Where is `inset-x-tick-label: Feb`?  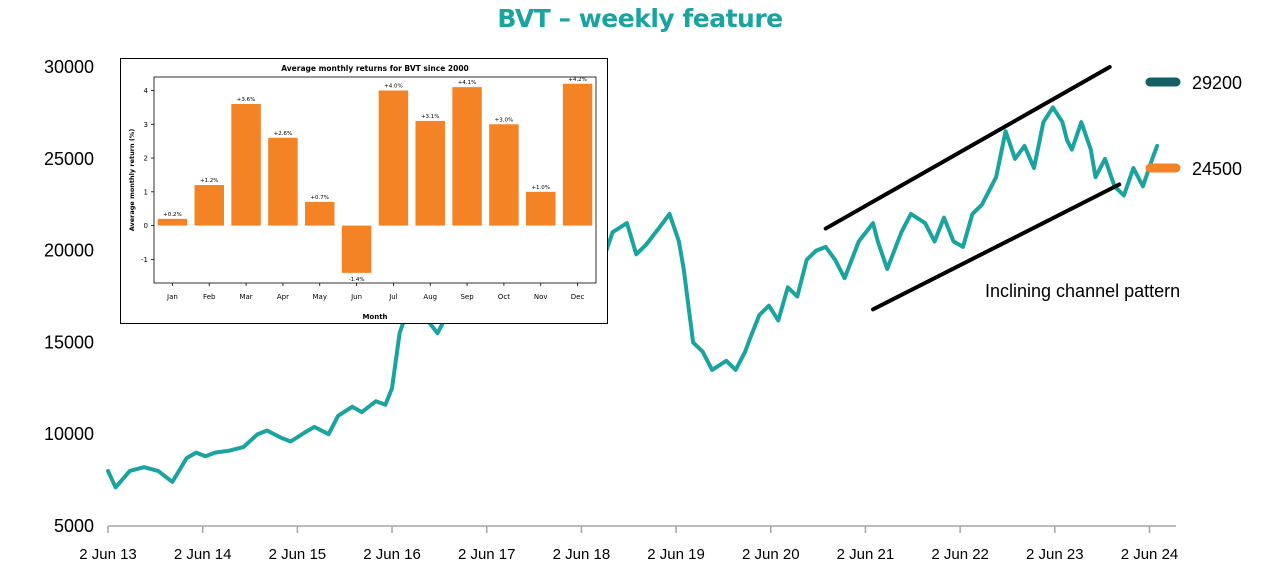
inset-x-tick-label: Feb is located at coordinates (209, 297).